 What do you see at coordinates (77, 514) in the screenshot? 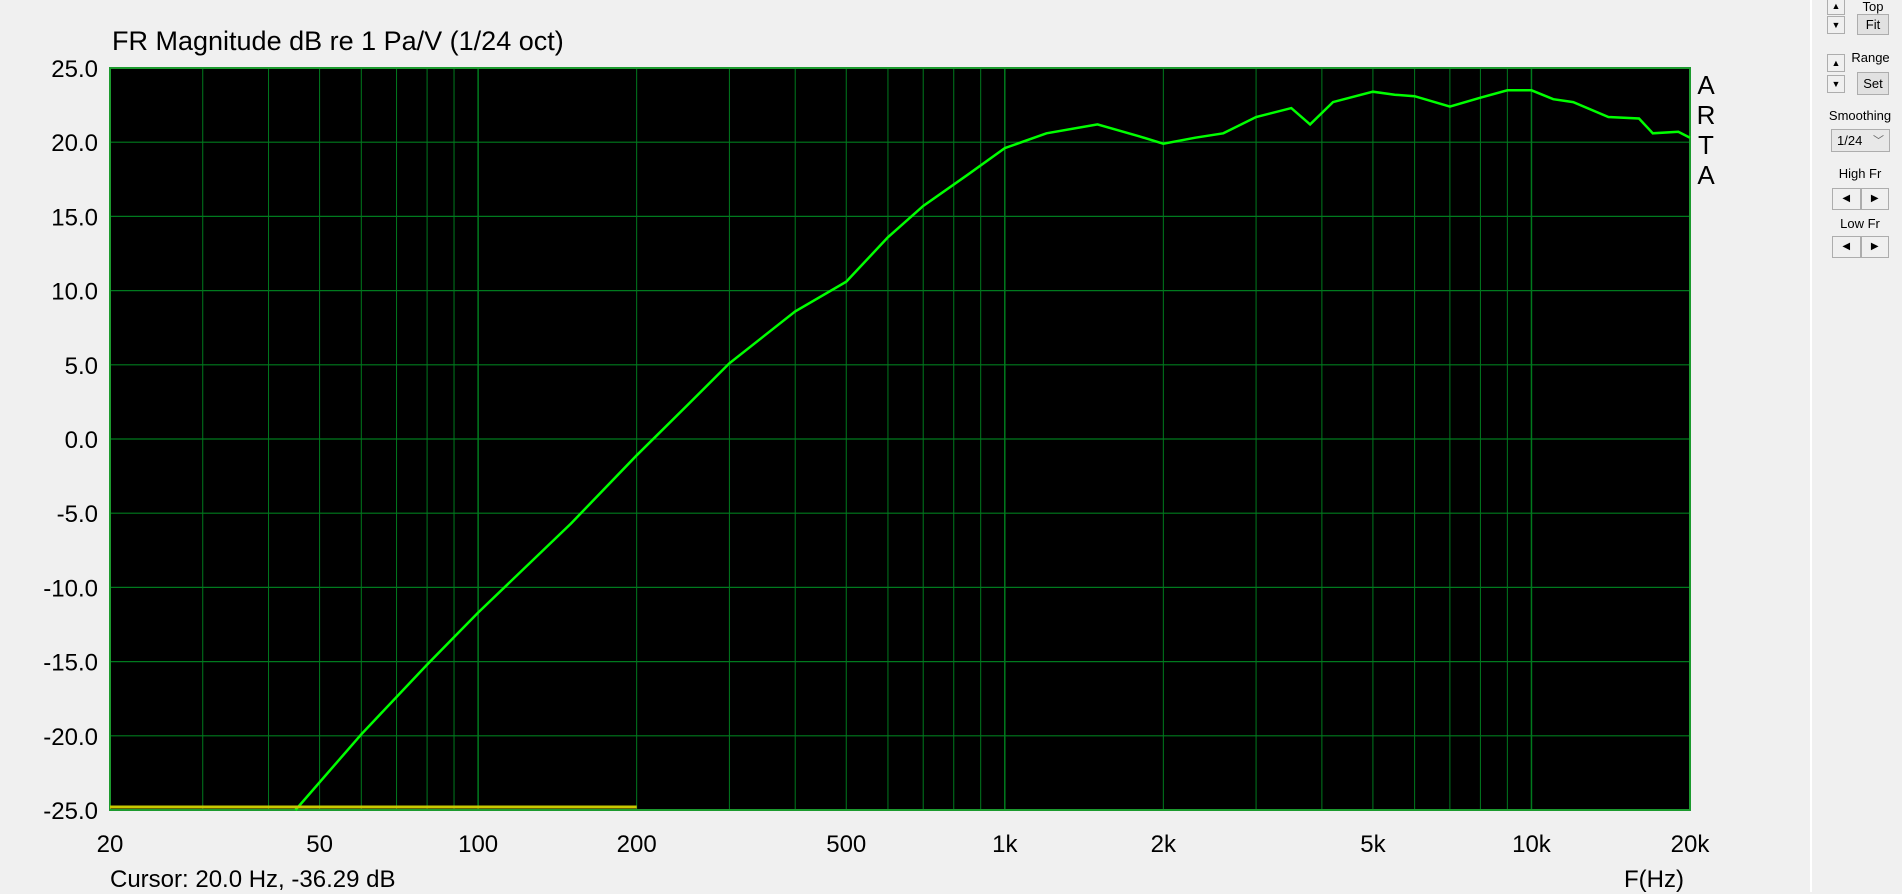
I see `y-tick-label: -5.0` at bounding box center [77, 514].